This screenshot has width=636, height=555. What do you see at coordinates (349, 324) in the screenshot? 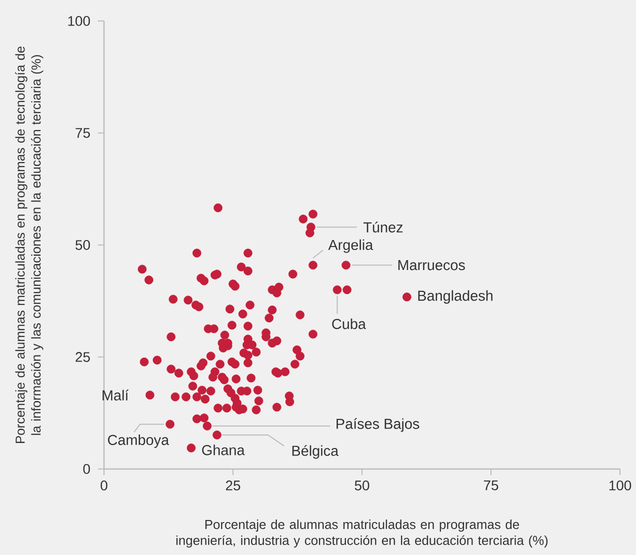
I see `annotation: Cuba` at bounding box center [349, 324].